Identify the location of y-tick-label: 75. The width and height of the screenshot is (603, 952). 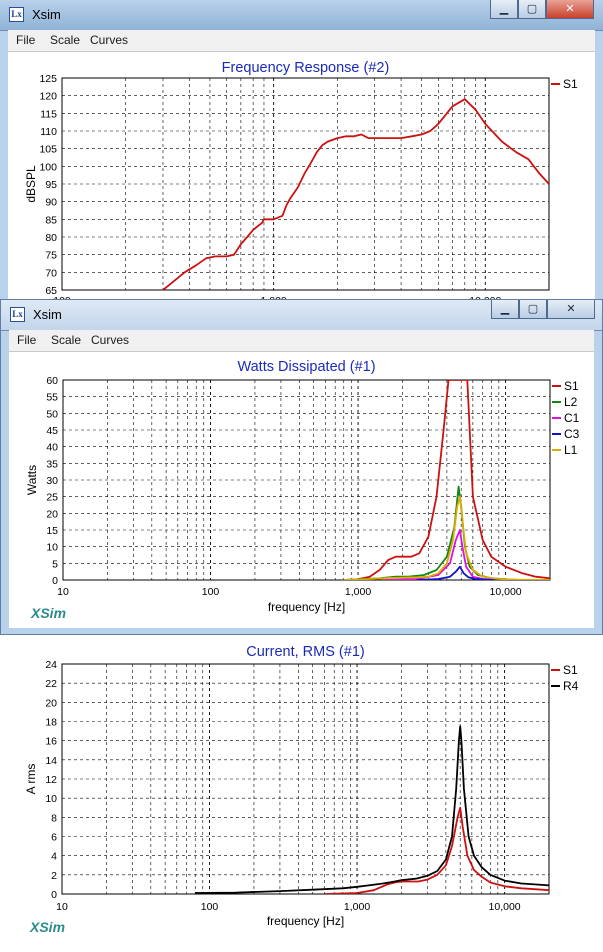
(51, 256).